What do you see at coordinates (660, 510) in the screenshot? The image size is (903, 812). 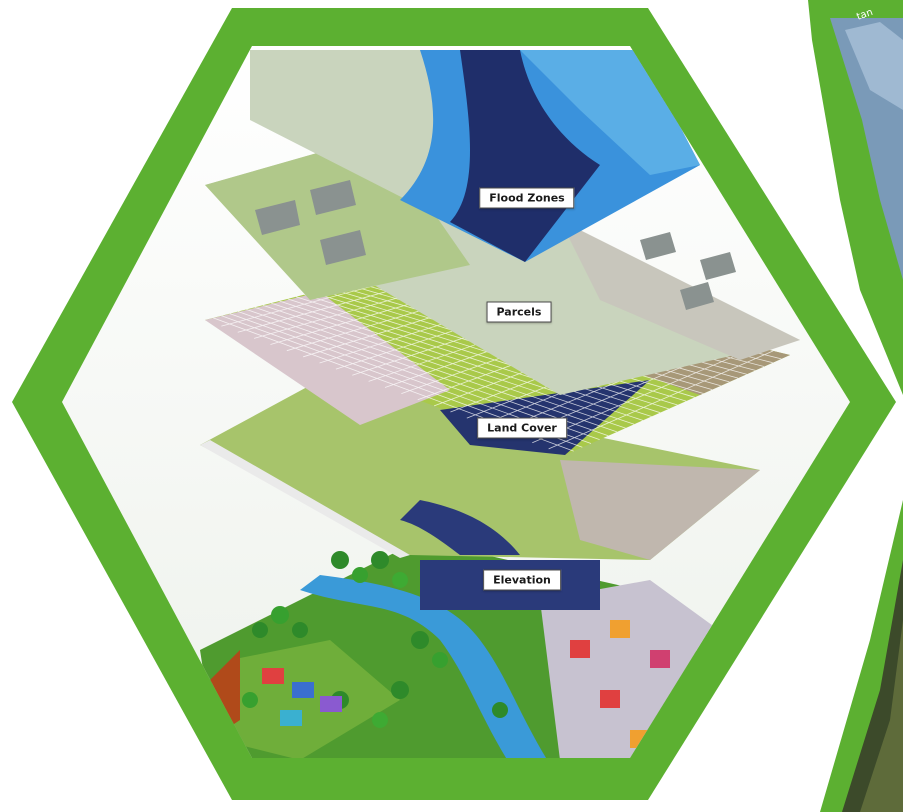 I see `landcover-urban` at bounding box center [660, 510].